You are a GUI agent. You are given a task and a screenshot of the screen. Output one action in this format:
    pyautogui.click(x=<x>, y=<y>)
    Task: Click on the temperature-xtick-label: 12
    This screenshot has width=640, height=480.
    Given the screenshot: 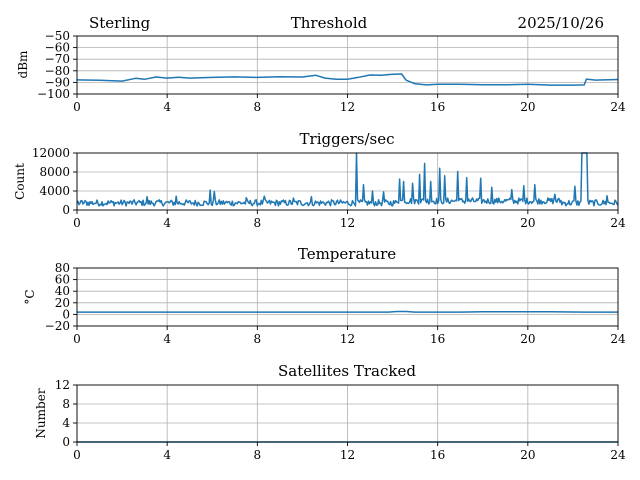 What is the action you would take?
    pyautogui.click(x=347, y=339)
    